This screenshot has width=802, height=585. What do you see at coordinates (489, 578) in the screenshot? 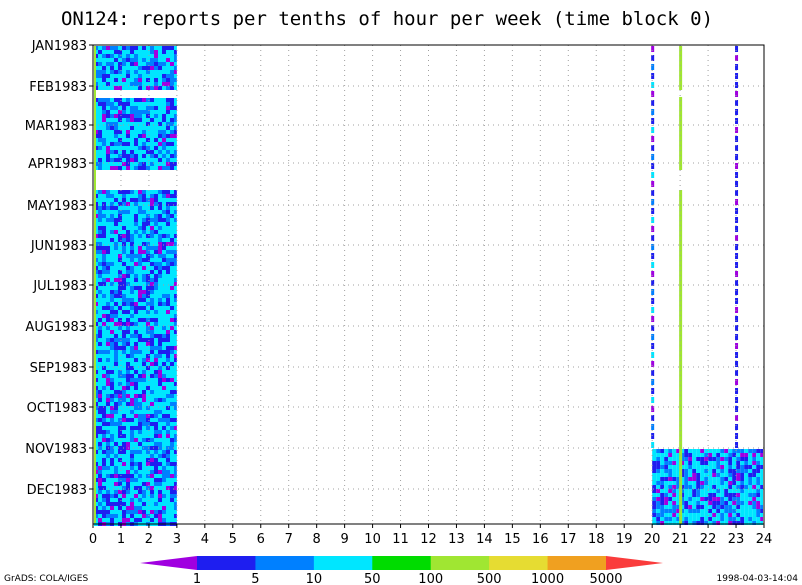
I see `legend-label: 500` at bounding box center [489, 578].